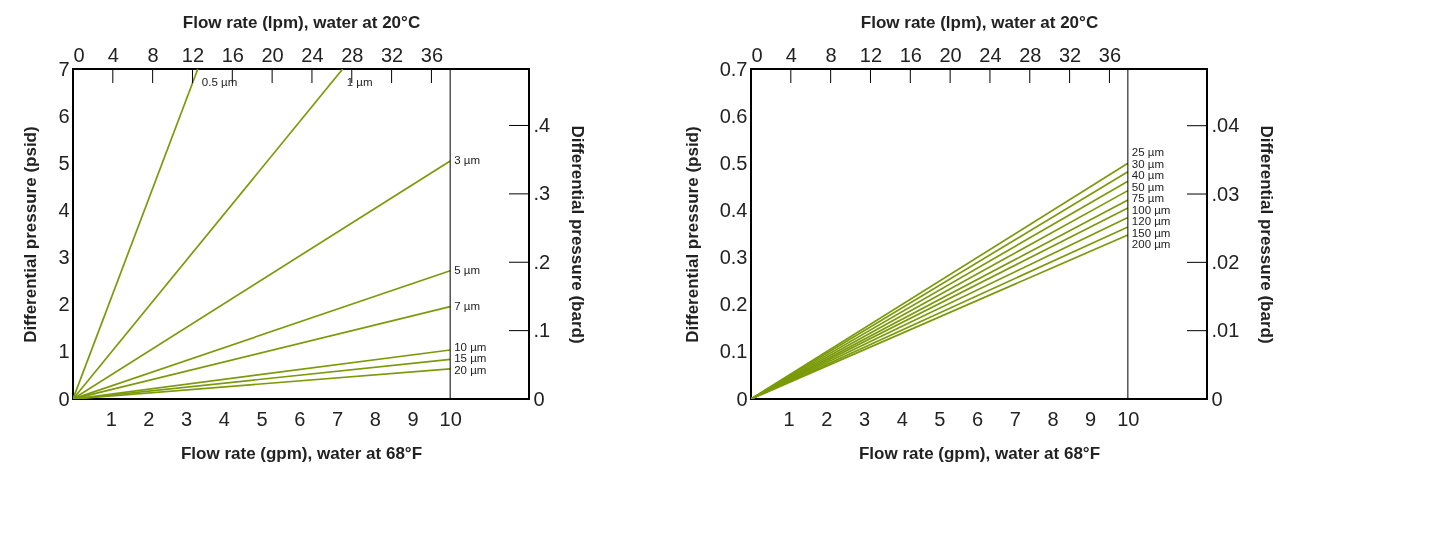 This screenshot has width=1447, height=544. I want to click on y2-tick-label: .1, so click(542, 330).